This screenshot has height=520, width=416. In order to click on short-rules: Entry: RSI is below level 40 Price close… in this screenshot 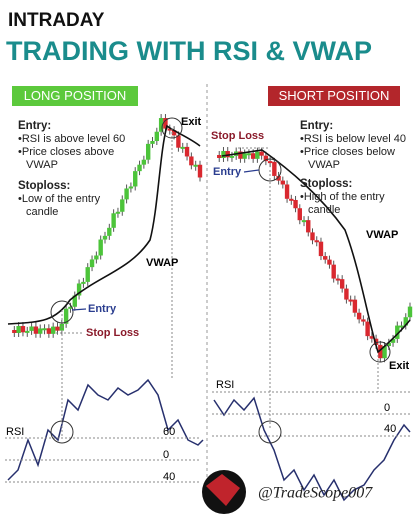, I will do `click(356, 166)`.